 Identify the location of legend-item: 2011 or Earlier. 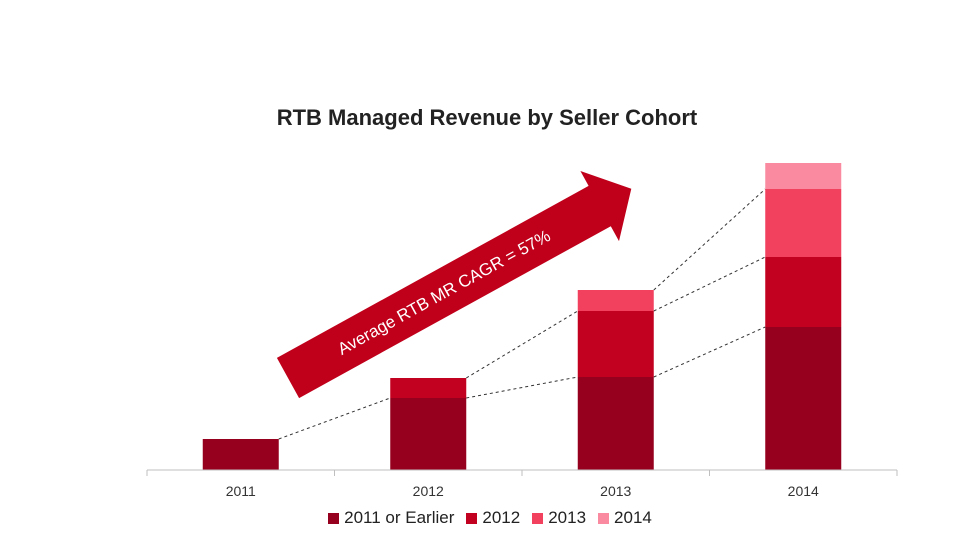
(391, 518).